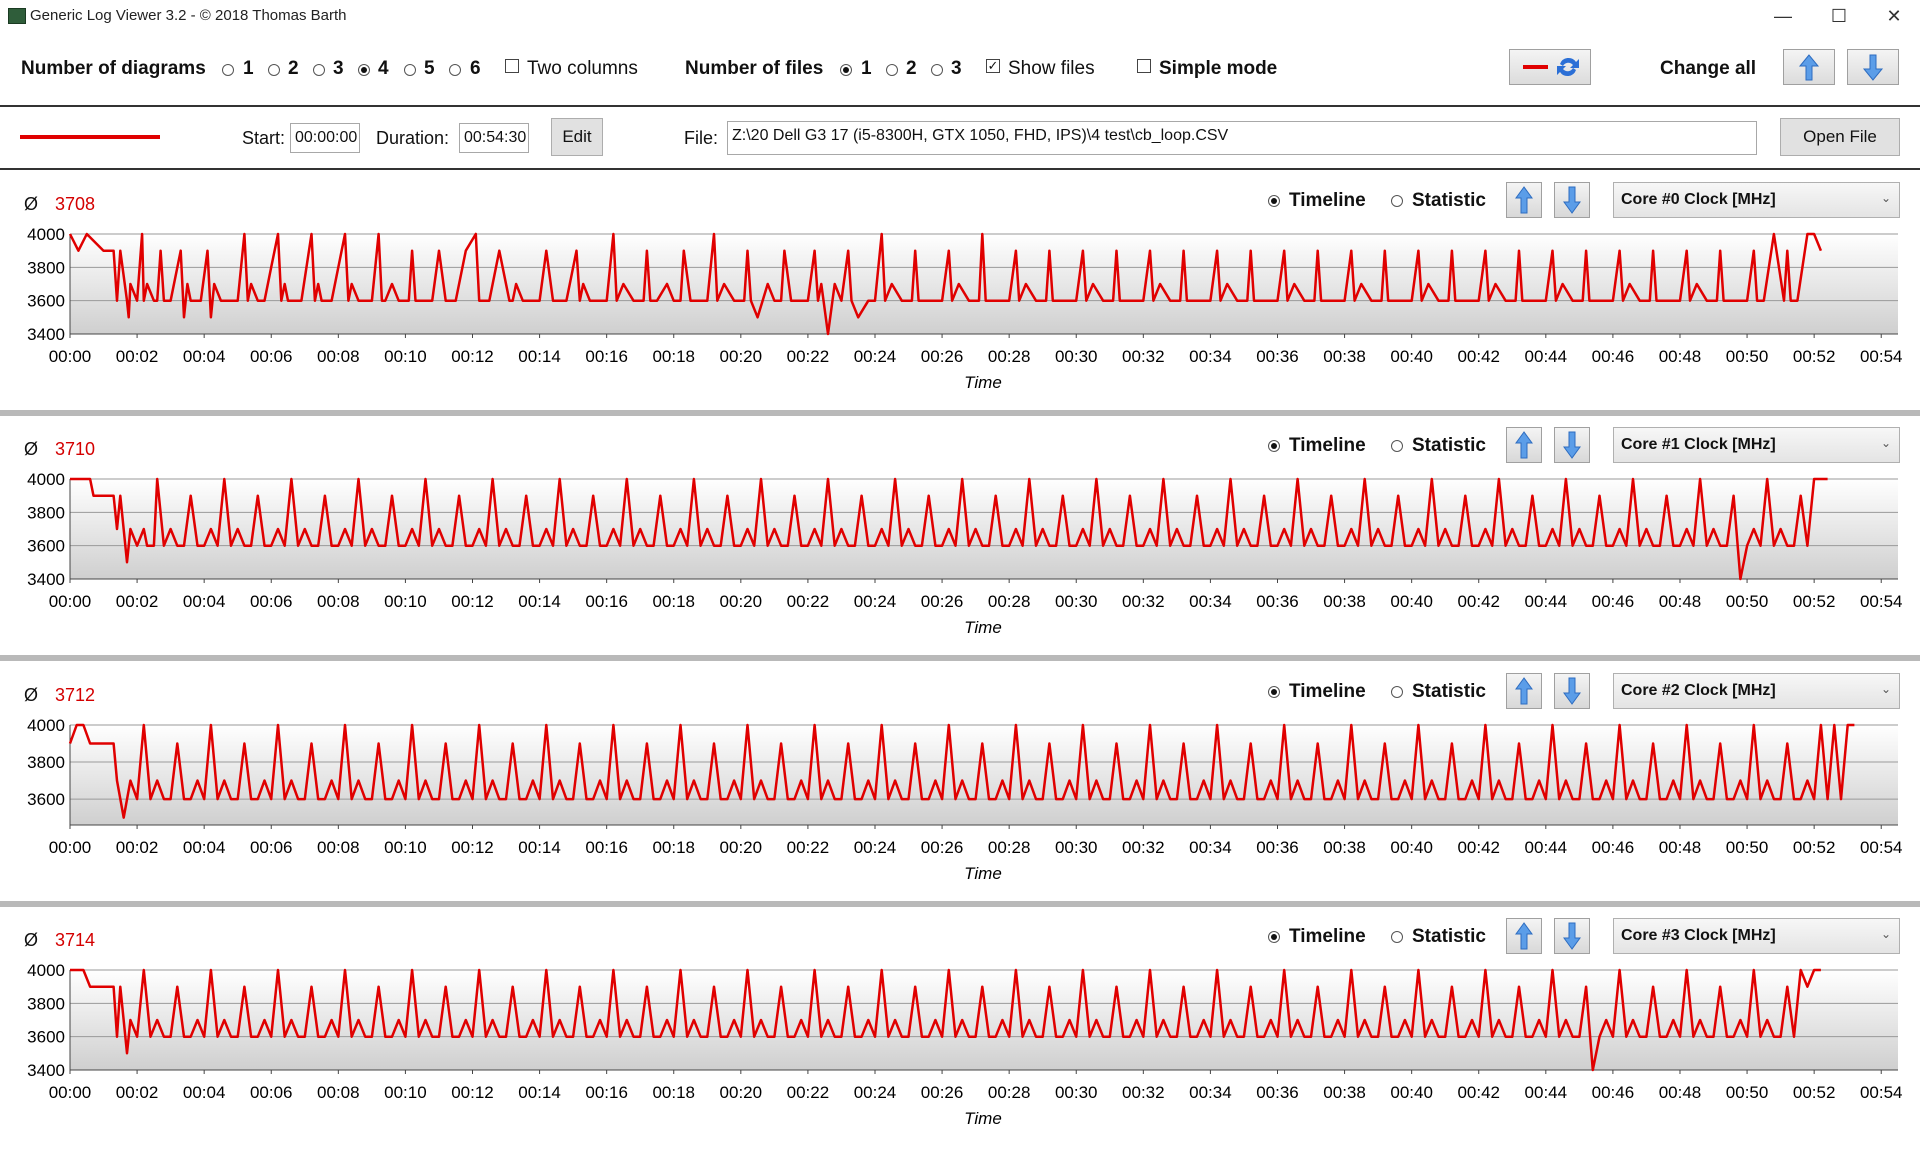  Describe the element at coordinates (1756, 200) in the screenshot. I see `series-dropdown: Core #0 Clock [MHz] ⌄` at that location.